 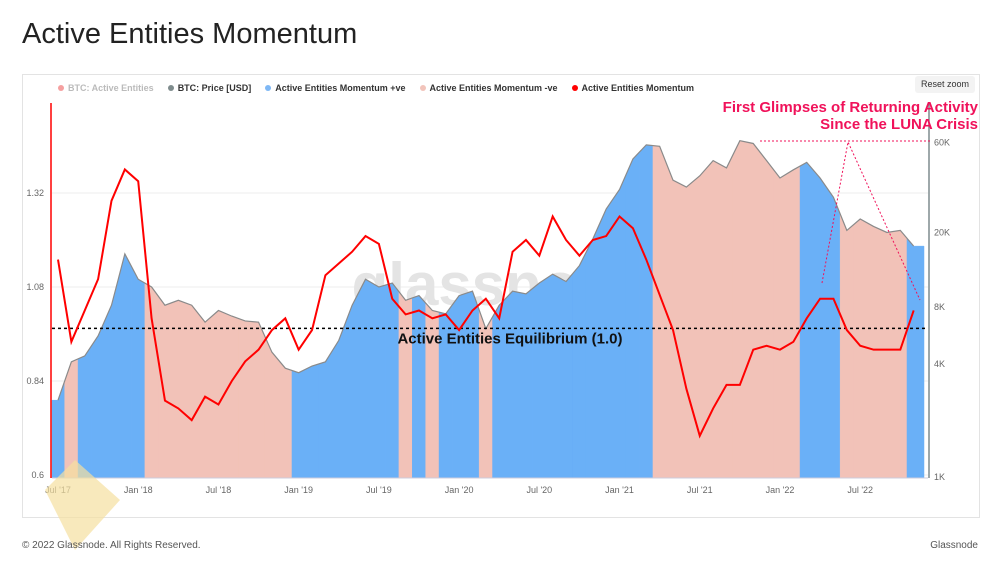 What do you see at coordinates (638, 88) in the screenshot?
I see `legend-label: Active Entities Momentum` at bounding box center [638, 88].